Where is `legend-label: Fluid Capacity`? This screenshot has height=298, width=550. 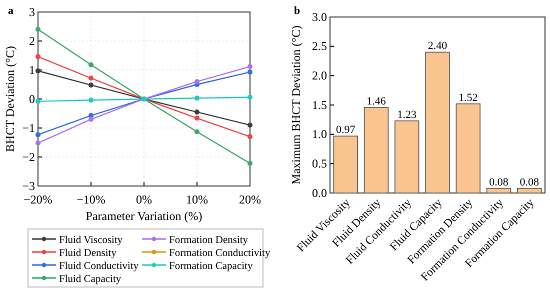
legend-label: Fluid Capacity is located at coordinates (90, 279).